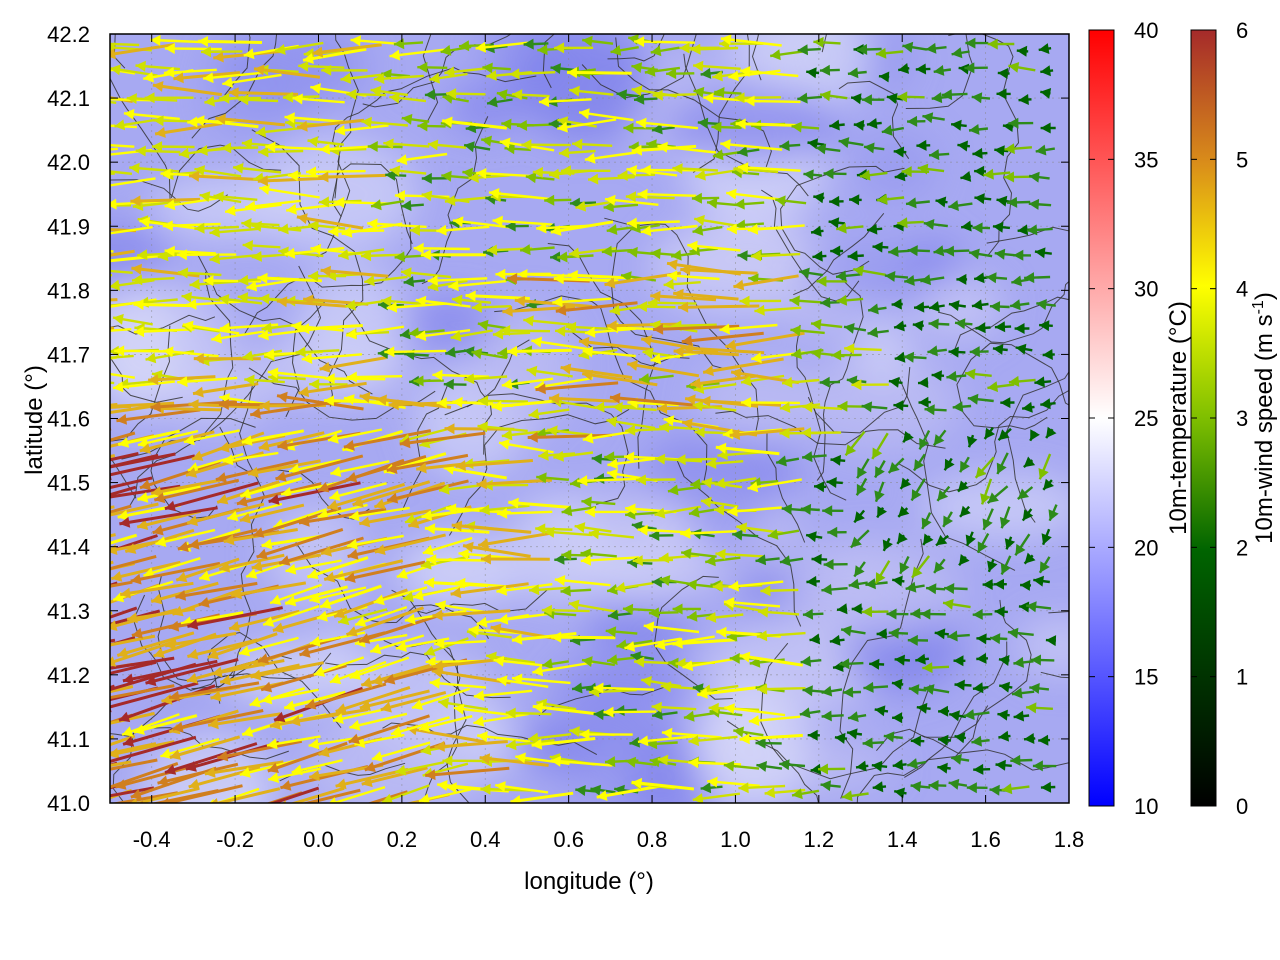 The image size is (1280, 960). I want to click on y-tick-label: 42.2, so click(68, 34).